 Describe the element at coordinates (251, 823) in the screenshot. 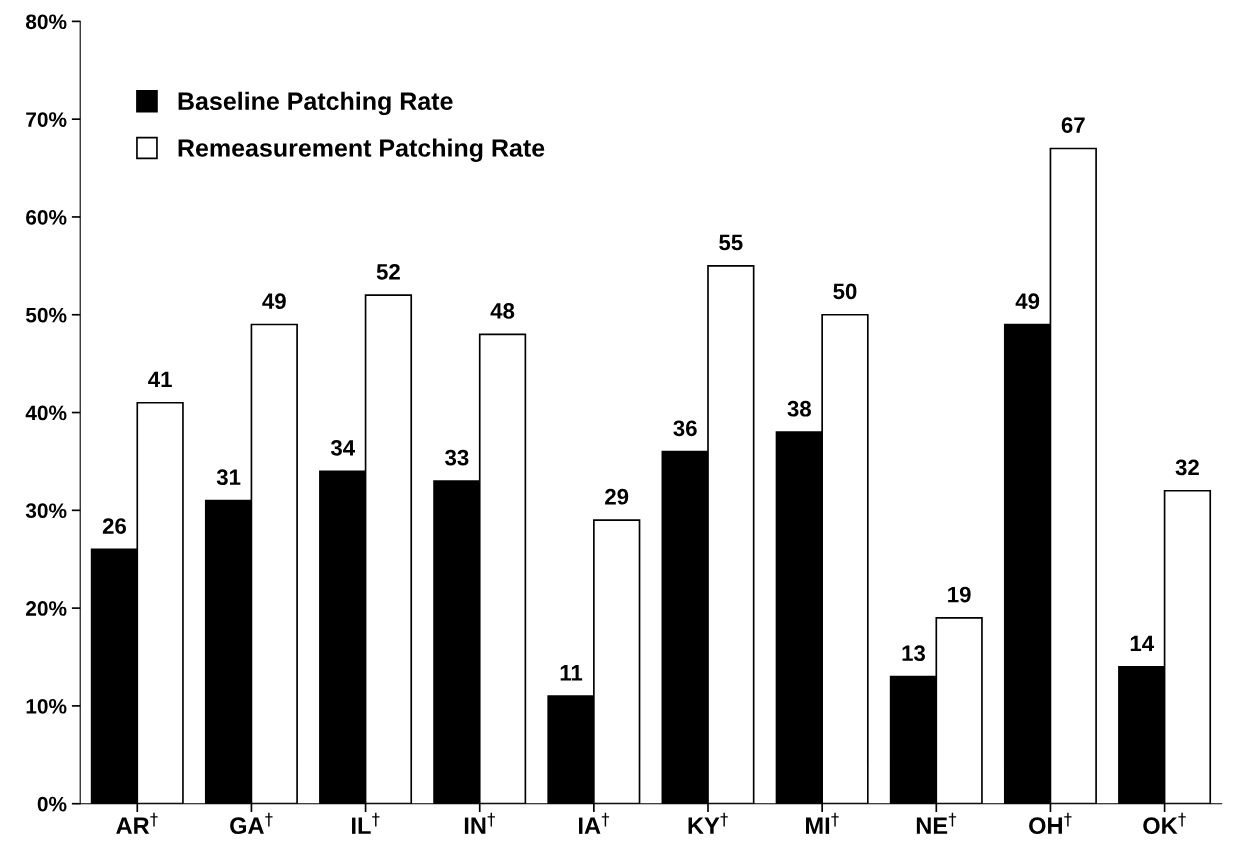

I see `x-tick-label: GA$^{†}$` at that location.